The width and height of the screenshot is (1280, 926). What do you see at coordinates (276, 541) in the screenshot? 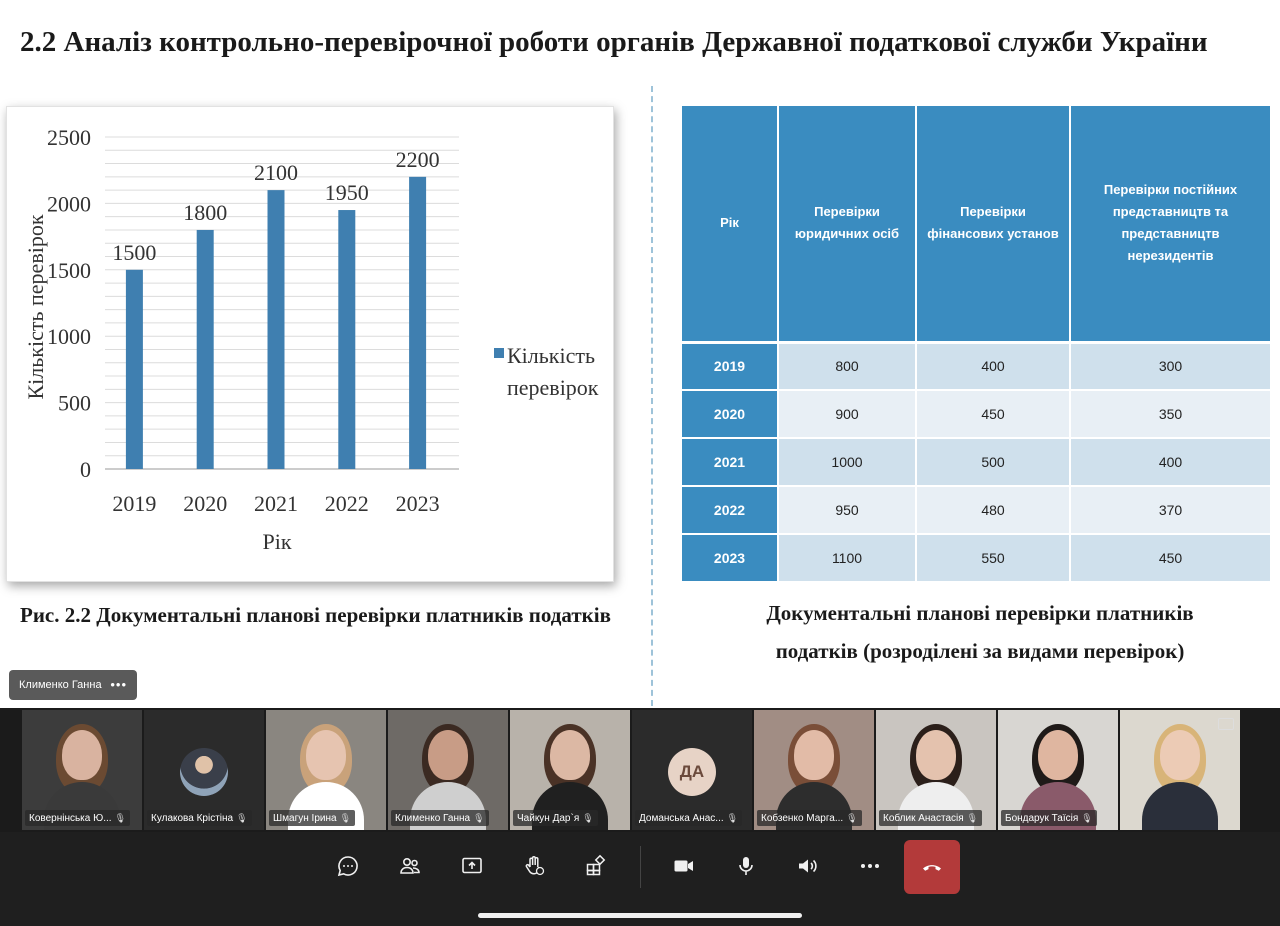
I see `x-axis-label: Рік` at bounding box center [276, 541].